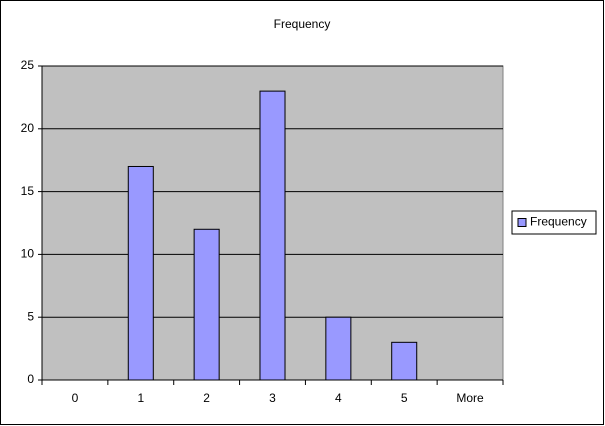 This screenshot has width=605, height=426. Describe the element at coordinates (140, 398) in the screenshot. I see `x-tick-label: 1` at that location.